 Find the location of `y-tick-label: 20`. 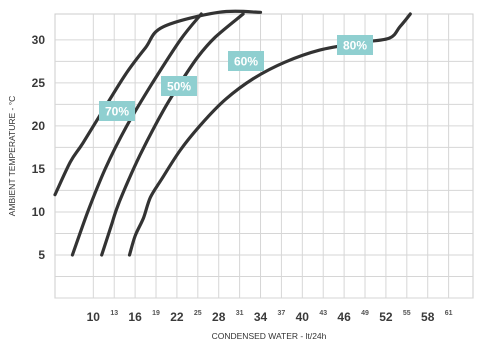

y-tick-label: 20 is located at coordinates (39, 126).